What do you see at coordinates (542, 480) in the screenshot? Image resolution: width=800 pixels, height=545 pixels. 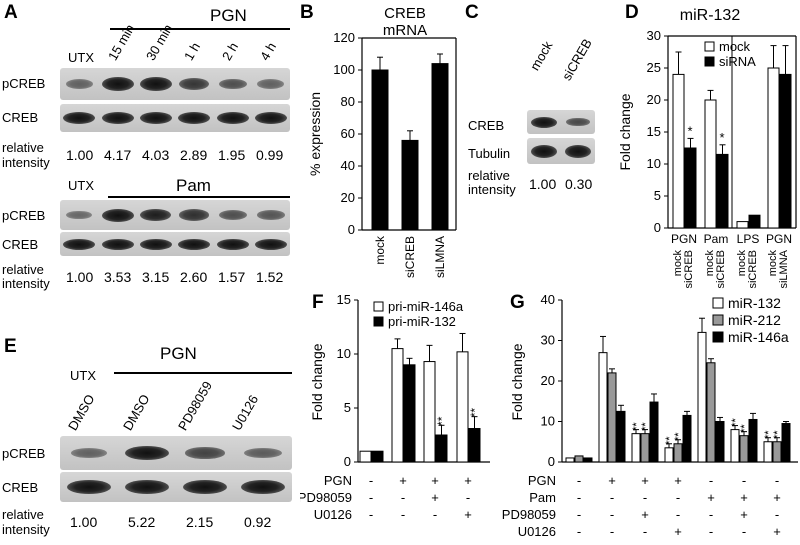 I see `panel-g-treatment-label: PGN` at bounding box center [542, 480].